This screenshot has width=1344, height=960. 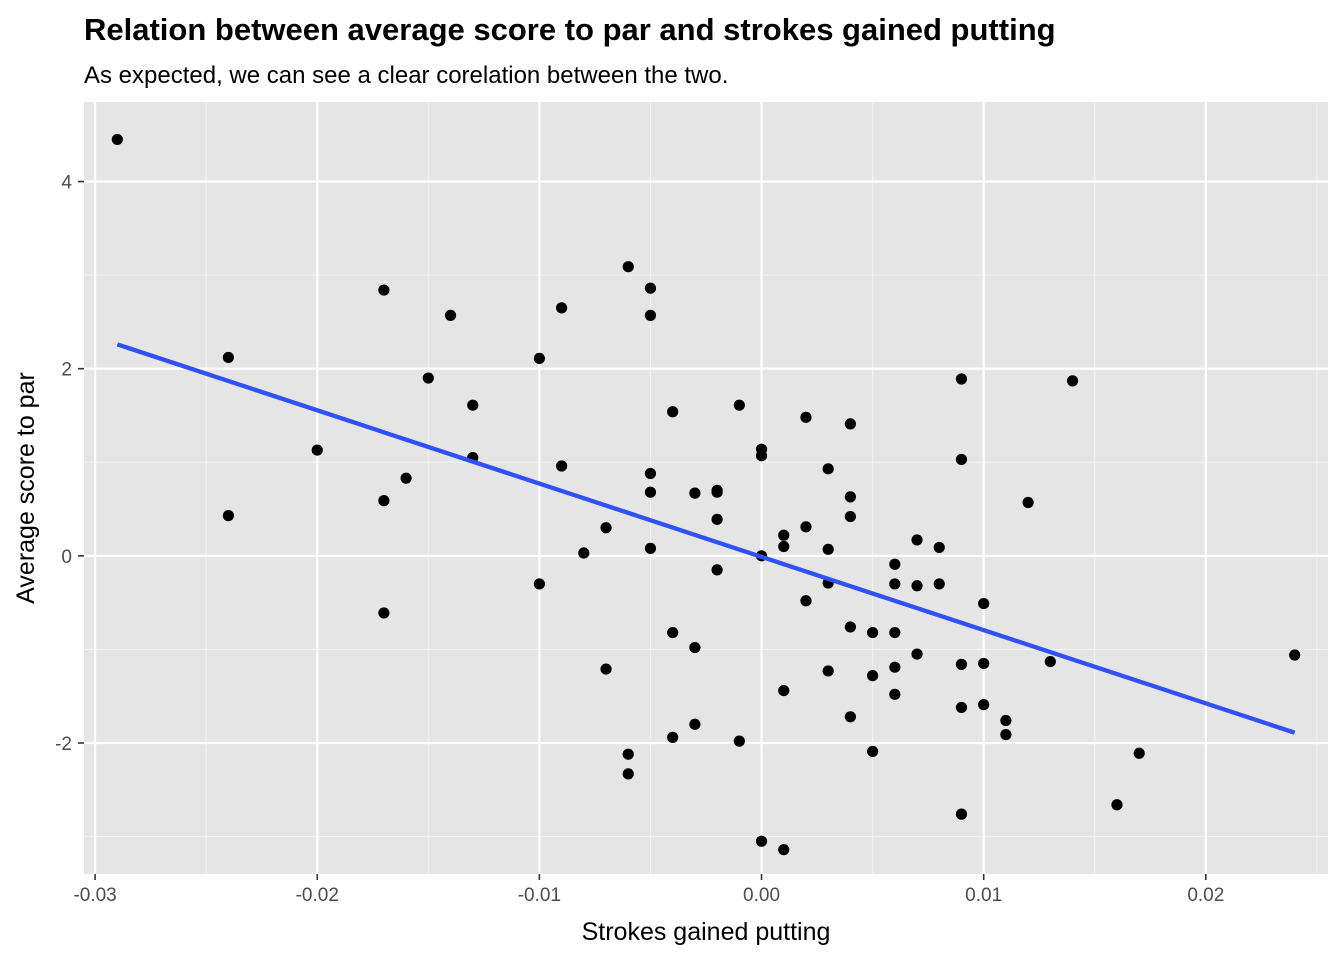 I want to click on y-tick-label: 0, so click(x=66, y=557).